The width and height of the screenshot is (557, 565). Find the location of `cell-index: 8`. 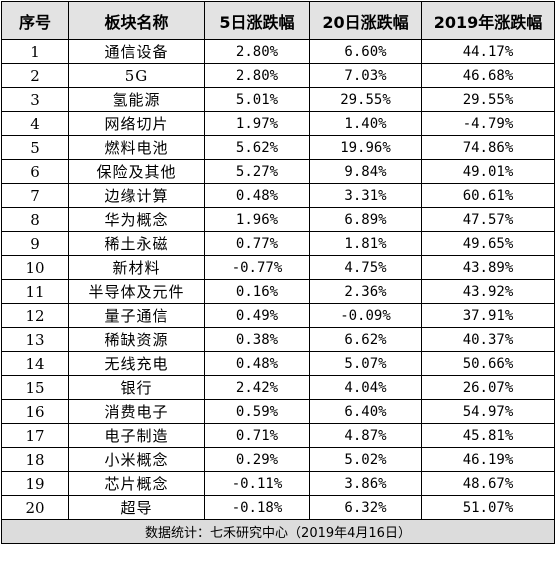

cell-index: 8 is located at coordinates (35, 219).